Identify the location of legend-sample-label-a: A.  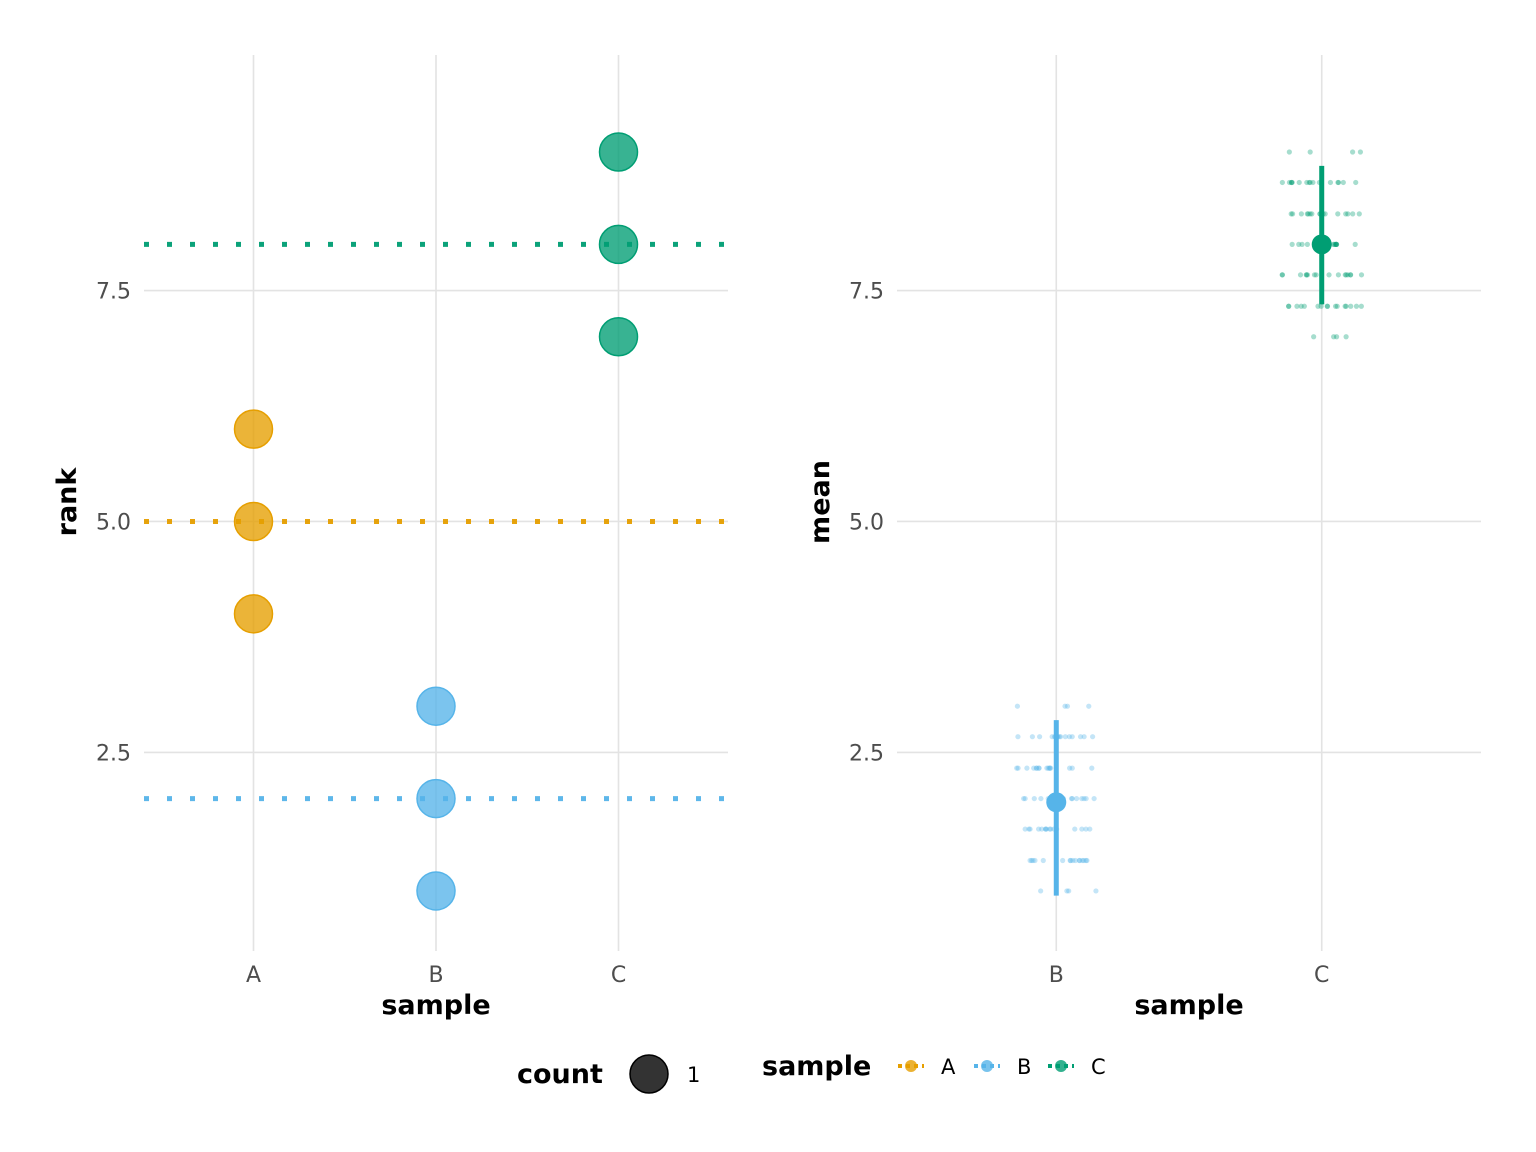
(948, 1067).